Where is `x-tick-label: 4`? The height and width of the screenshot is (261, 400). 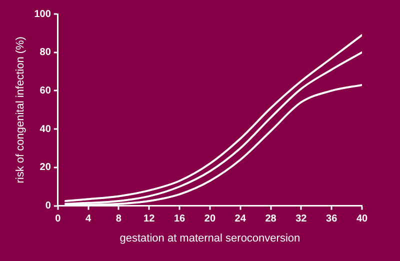
x-tick-label: 4 is located at coordinates (89, 219).